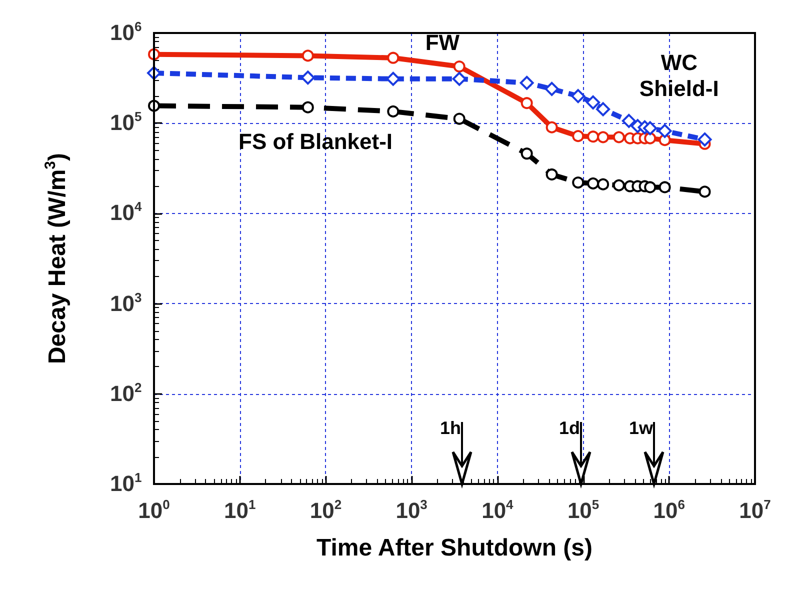 The image size is (791, 590). What do you see at coordinates (126, 303) in the screenshot?
I see `y-tick-label: 10$^{3}$` at bounding box center [126, 303].